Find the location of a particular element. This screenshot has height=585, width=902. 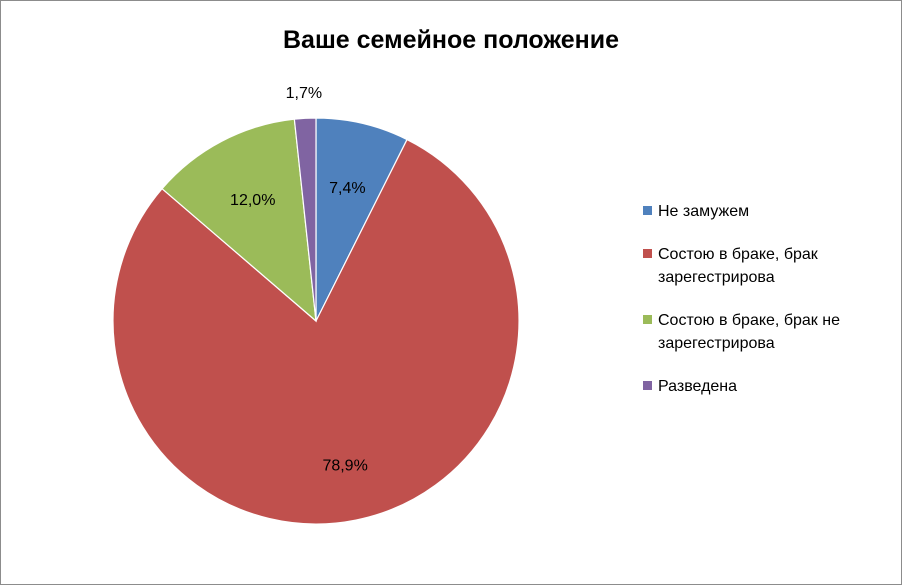

legend-label-married-unregistered: Состою в браке, брак не зарегестрирова is located at coordinates (749, 332).